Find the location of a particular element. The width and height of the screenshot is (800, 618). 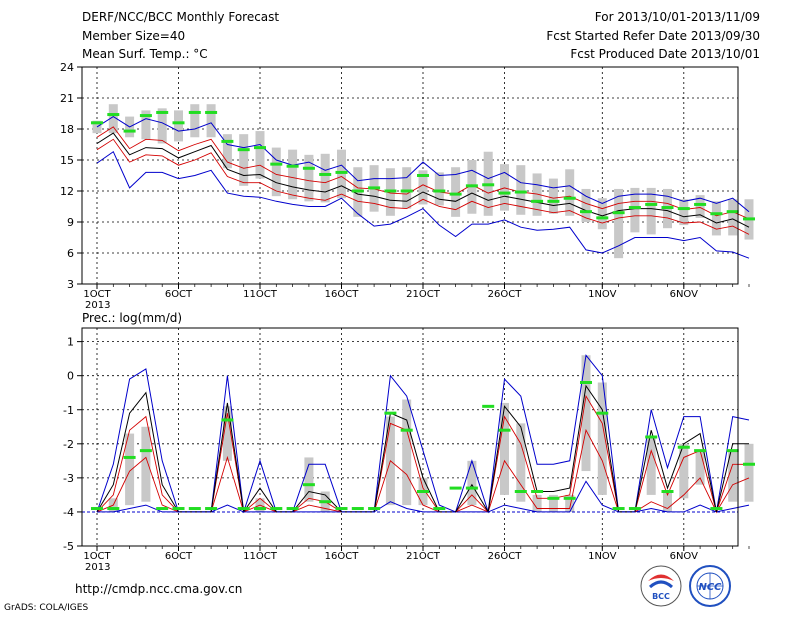

precip-title: Prec.: log(mm/d) is located at coordinates (132, 318).